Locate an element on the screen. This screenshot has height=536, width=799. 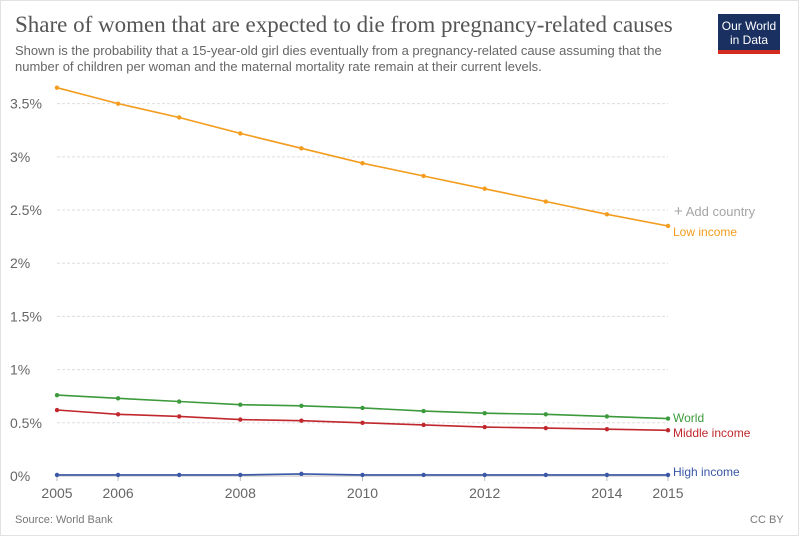
x-axis-ticks: 2005 2006 2008 2010 2012 2014 2015 is located at coordinates (362, 488).